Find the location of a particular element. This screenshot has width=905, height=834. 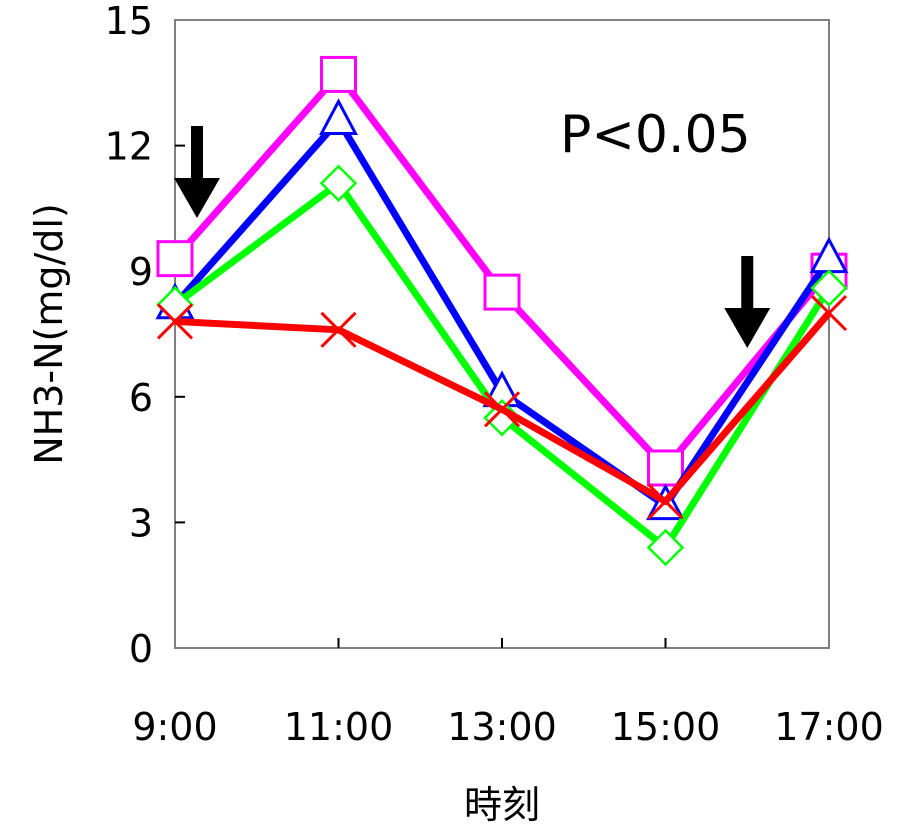

x-tick-label: 9:00 is located at coordinates (174, 727).